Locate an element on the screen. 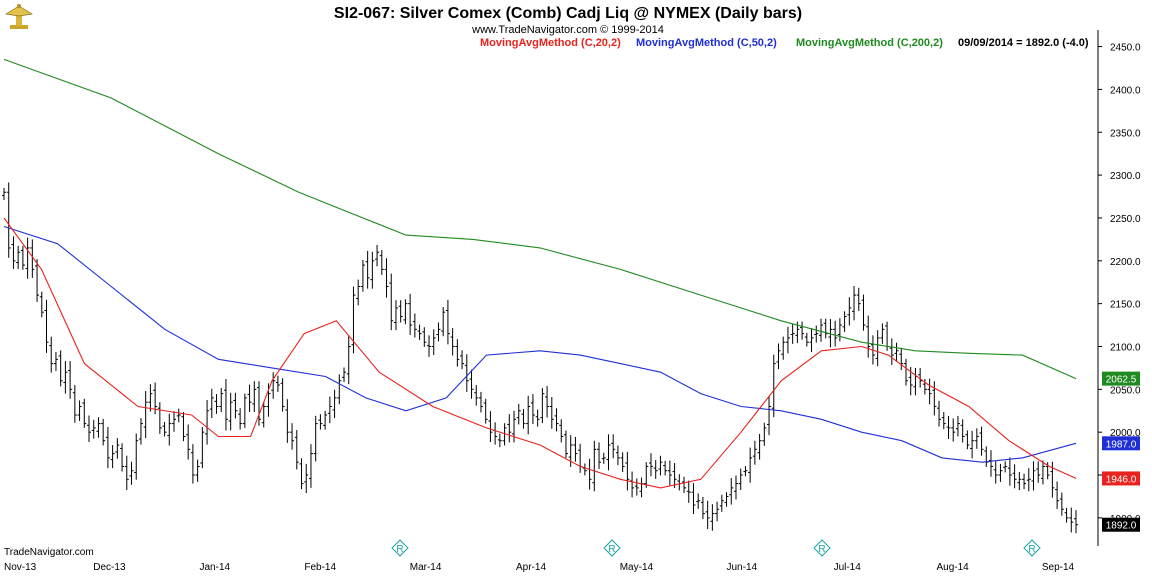 This screenshot has height=576, width=1152. legend-item-ma200: MovingAvgMethod (C,200,2) is located at coordinates (869, 43).